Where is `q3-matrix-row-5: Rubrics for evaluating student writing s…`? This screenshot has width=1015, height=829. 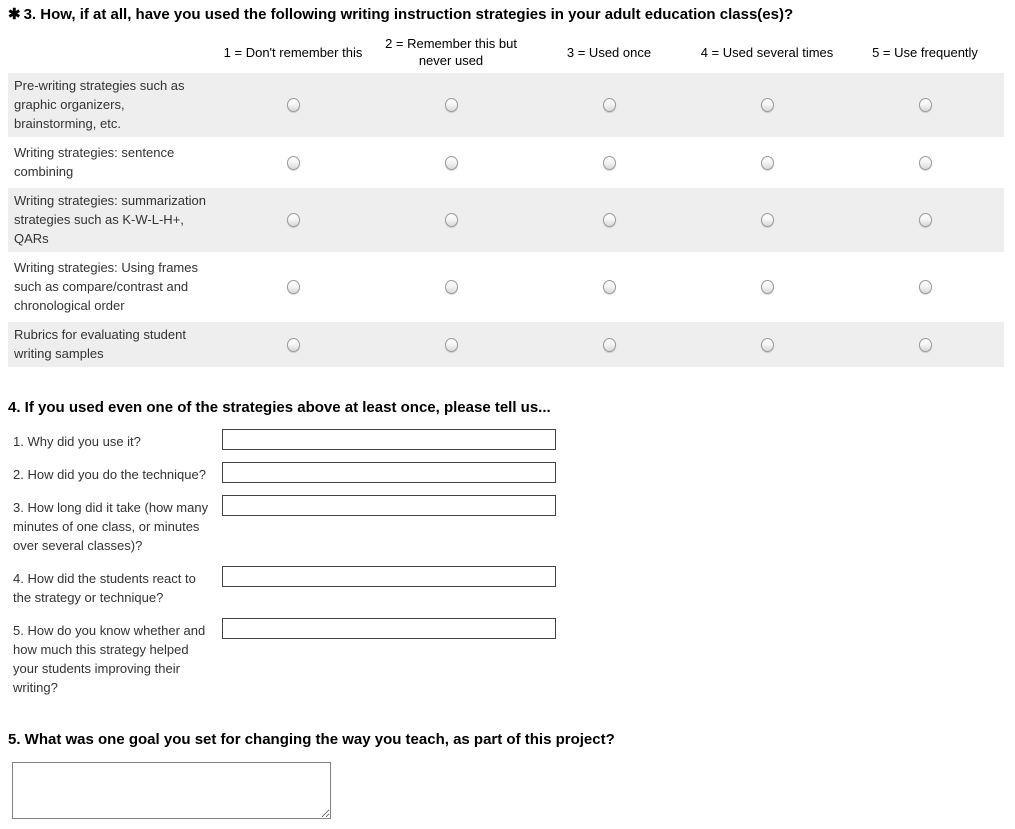 q3-matrix-row-5: Rubrics for evaluating student writing s… is located at coordinates (506, 344).